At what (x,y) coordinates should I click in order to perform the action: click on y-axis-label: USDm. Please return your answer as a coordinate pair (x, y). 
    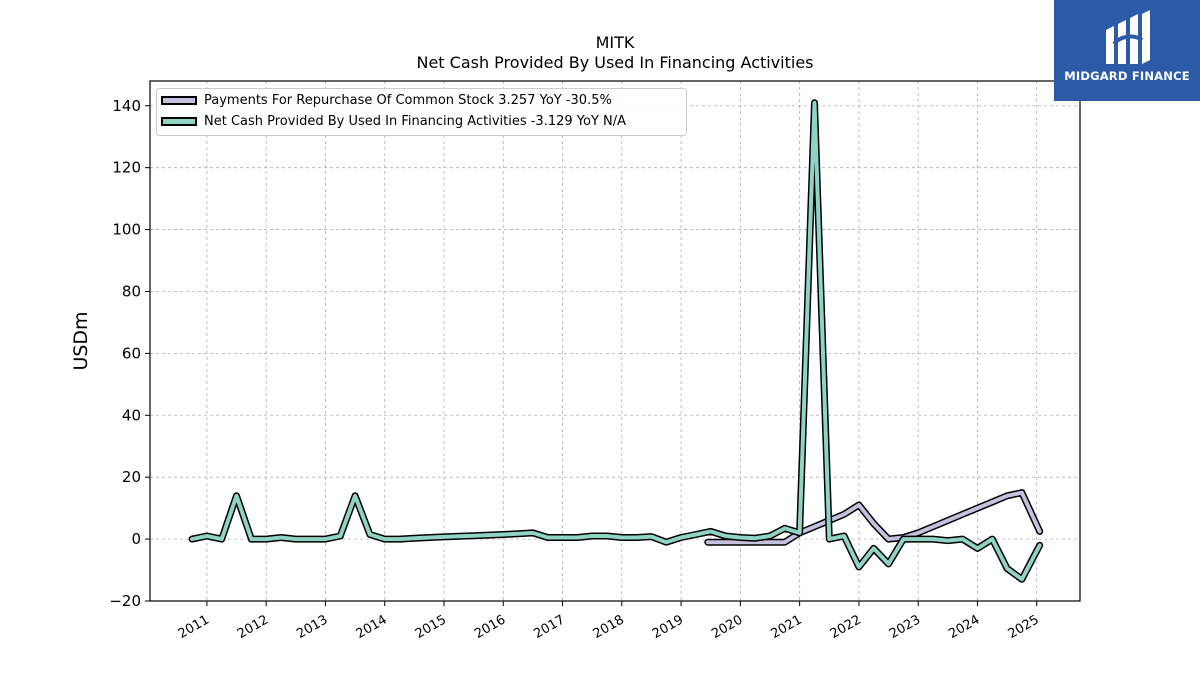
    Looking at the image, I should click on (81, 340).